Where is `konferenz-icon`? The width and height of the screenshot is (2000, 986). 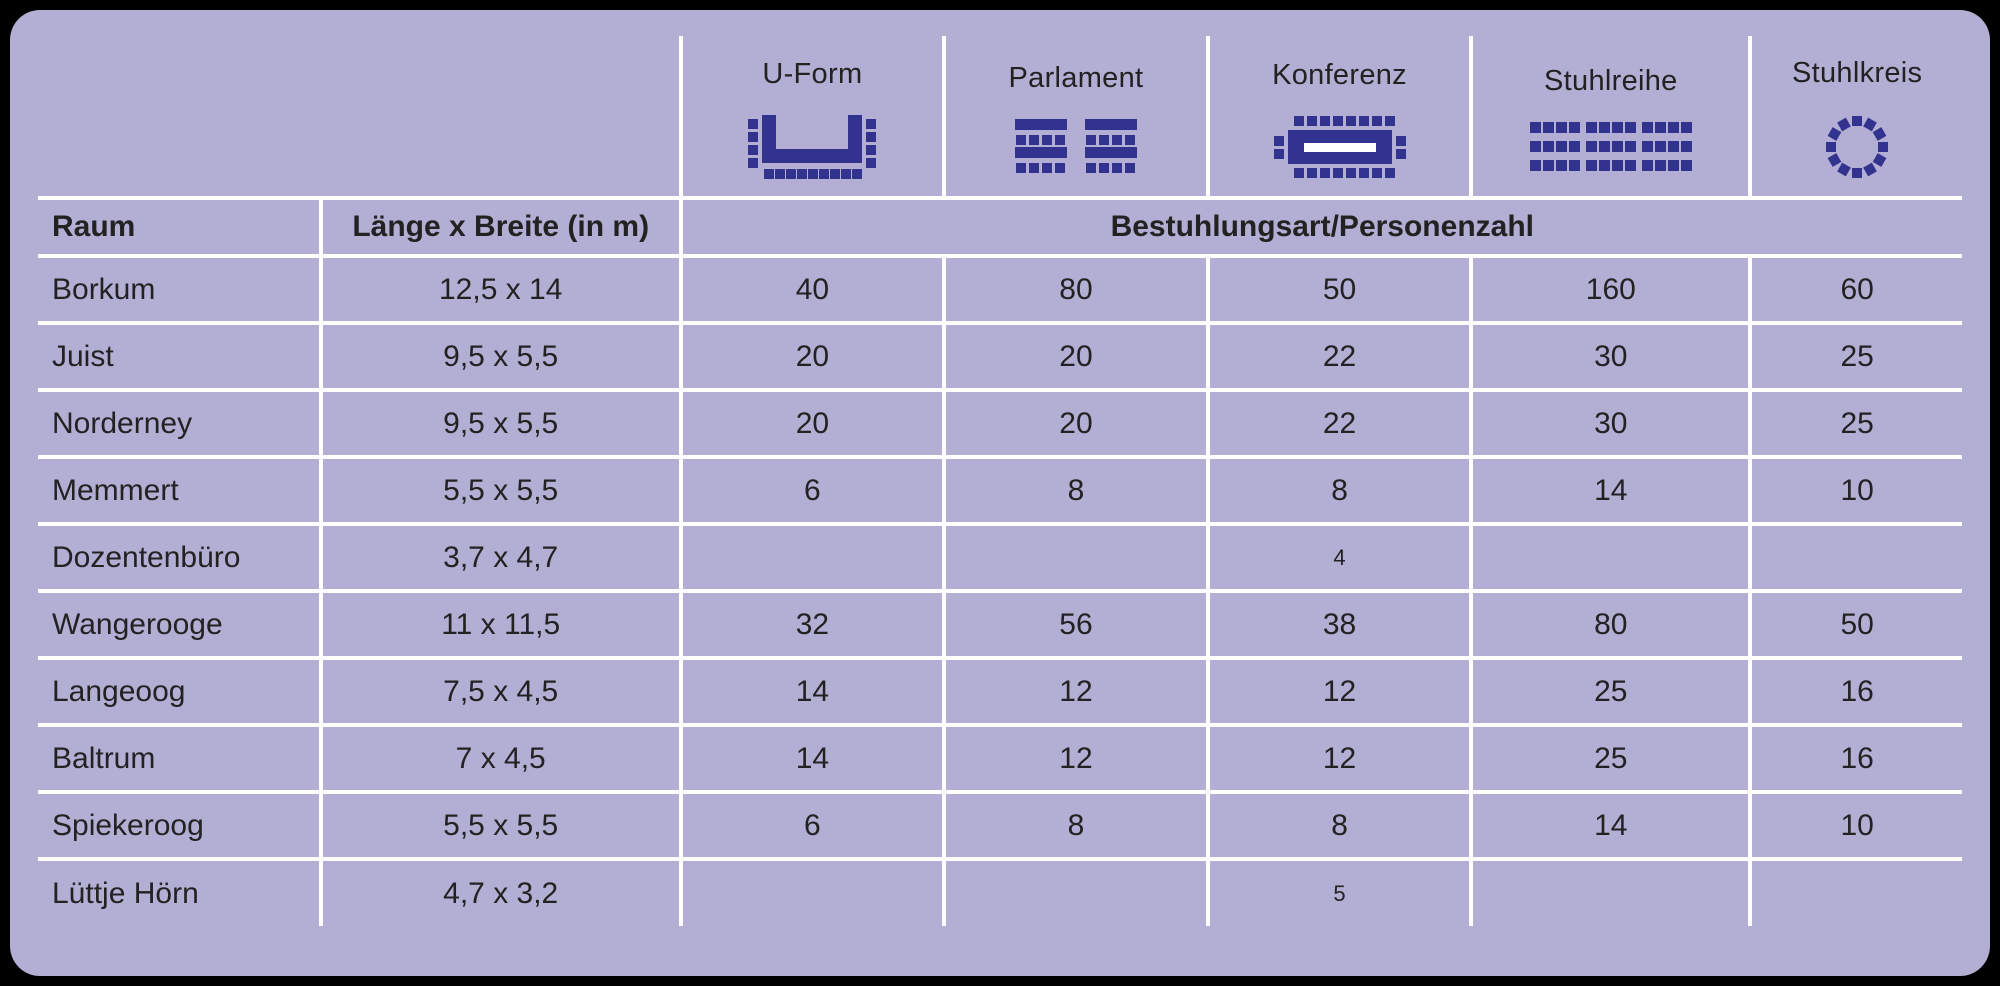 konferenz-icon is located at coordinates (1339, 146).